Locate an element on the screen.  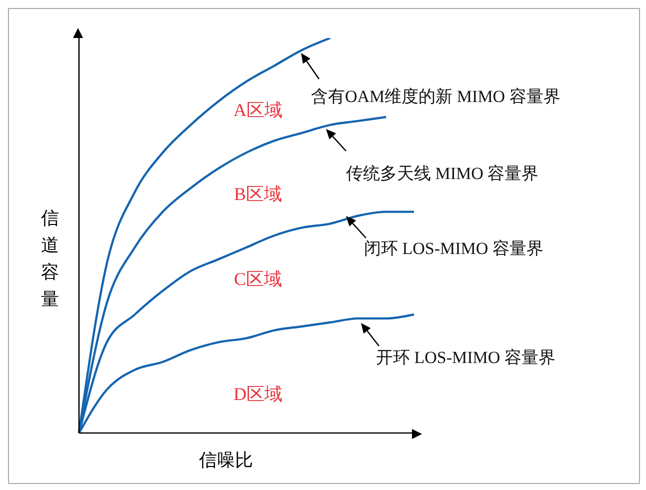
annotation: 闭环 LOS-MIMO 容量界 is located at coordinates (454, 249).